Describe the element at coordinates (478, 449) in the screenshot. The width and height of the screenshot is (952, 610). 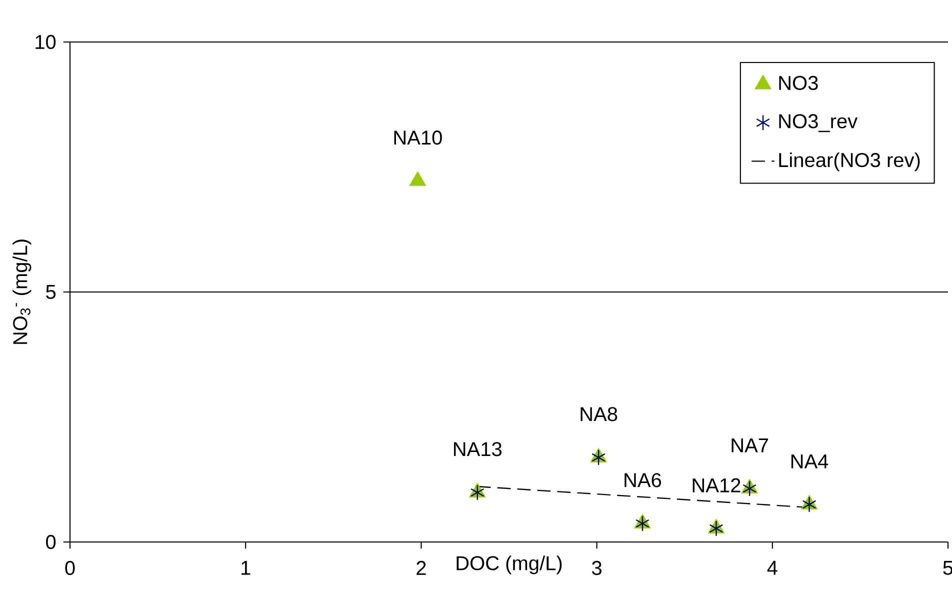
I see `annotation: NA13` at that location.